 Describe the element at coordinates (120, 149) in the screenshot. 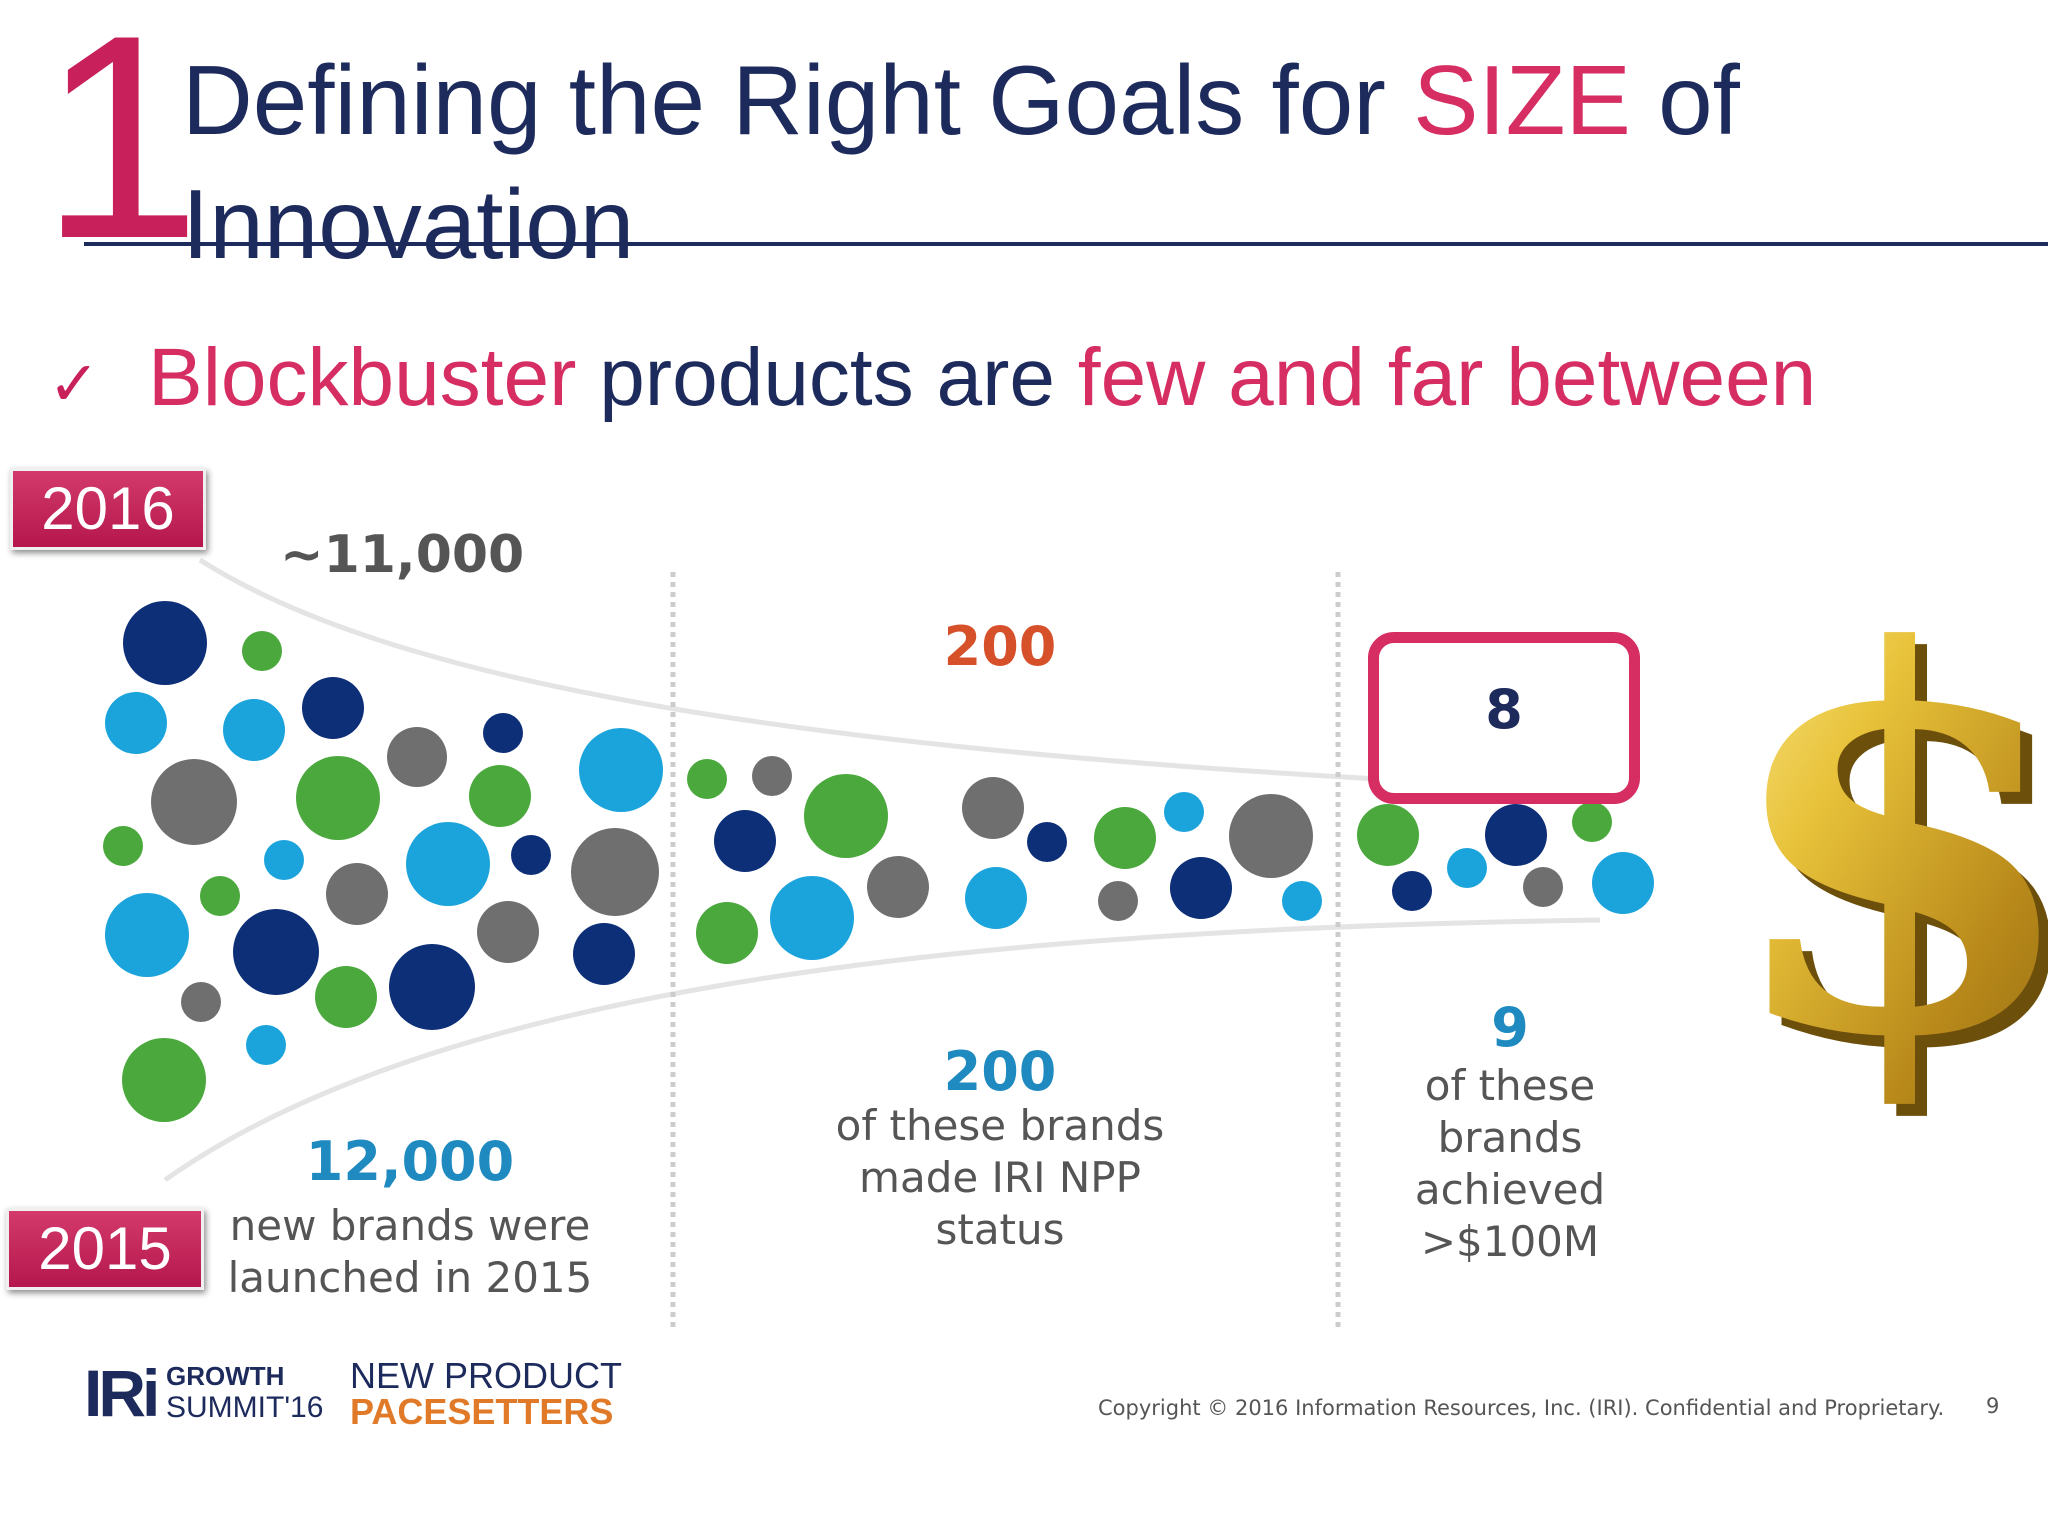

I see `slide-section-number: 1` at that location.